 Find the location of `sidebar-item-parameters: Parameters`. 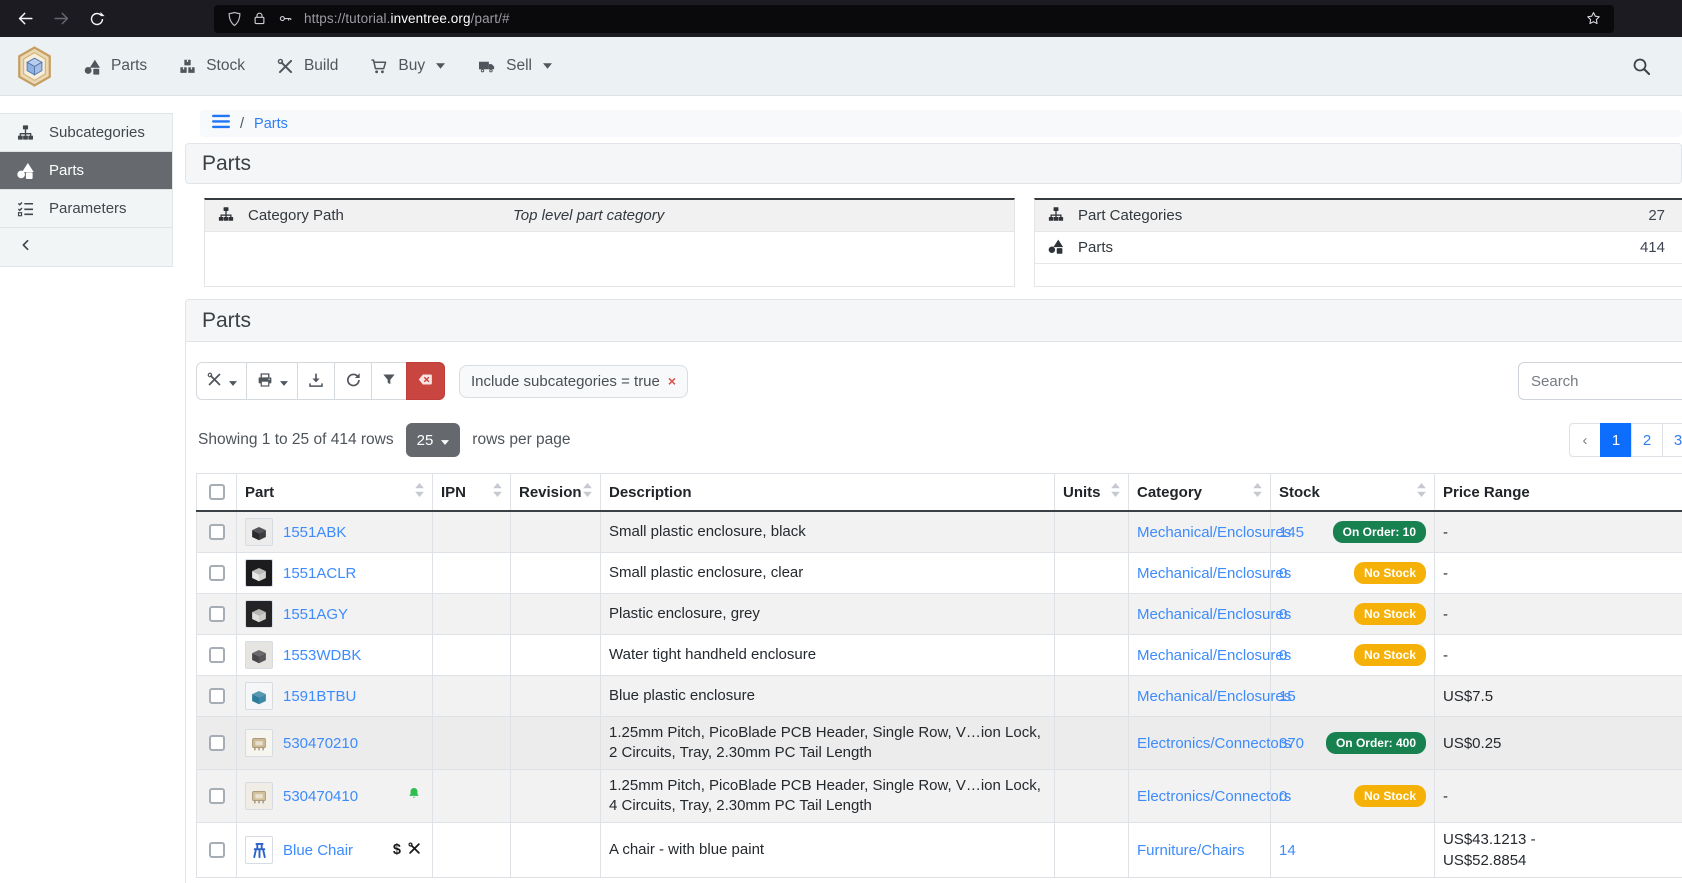

sidebar-item-parameters: Parameters is located at coordinates (86, 209).